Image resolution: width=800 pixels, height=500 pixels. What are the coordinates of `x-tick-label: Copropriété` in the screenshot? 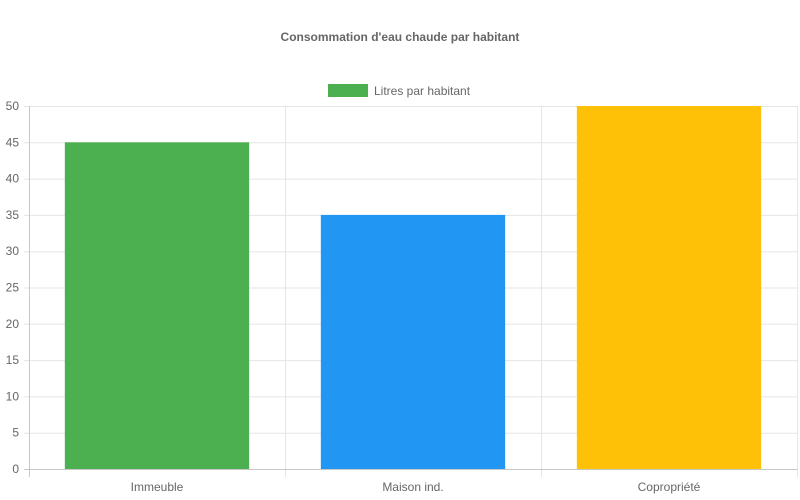 It's located at (669, 487).